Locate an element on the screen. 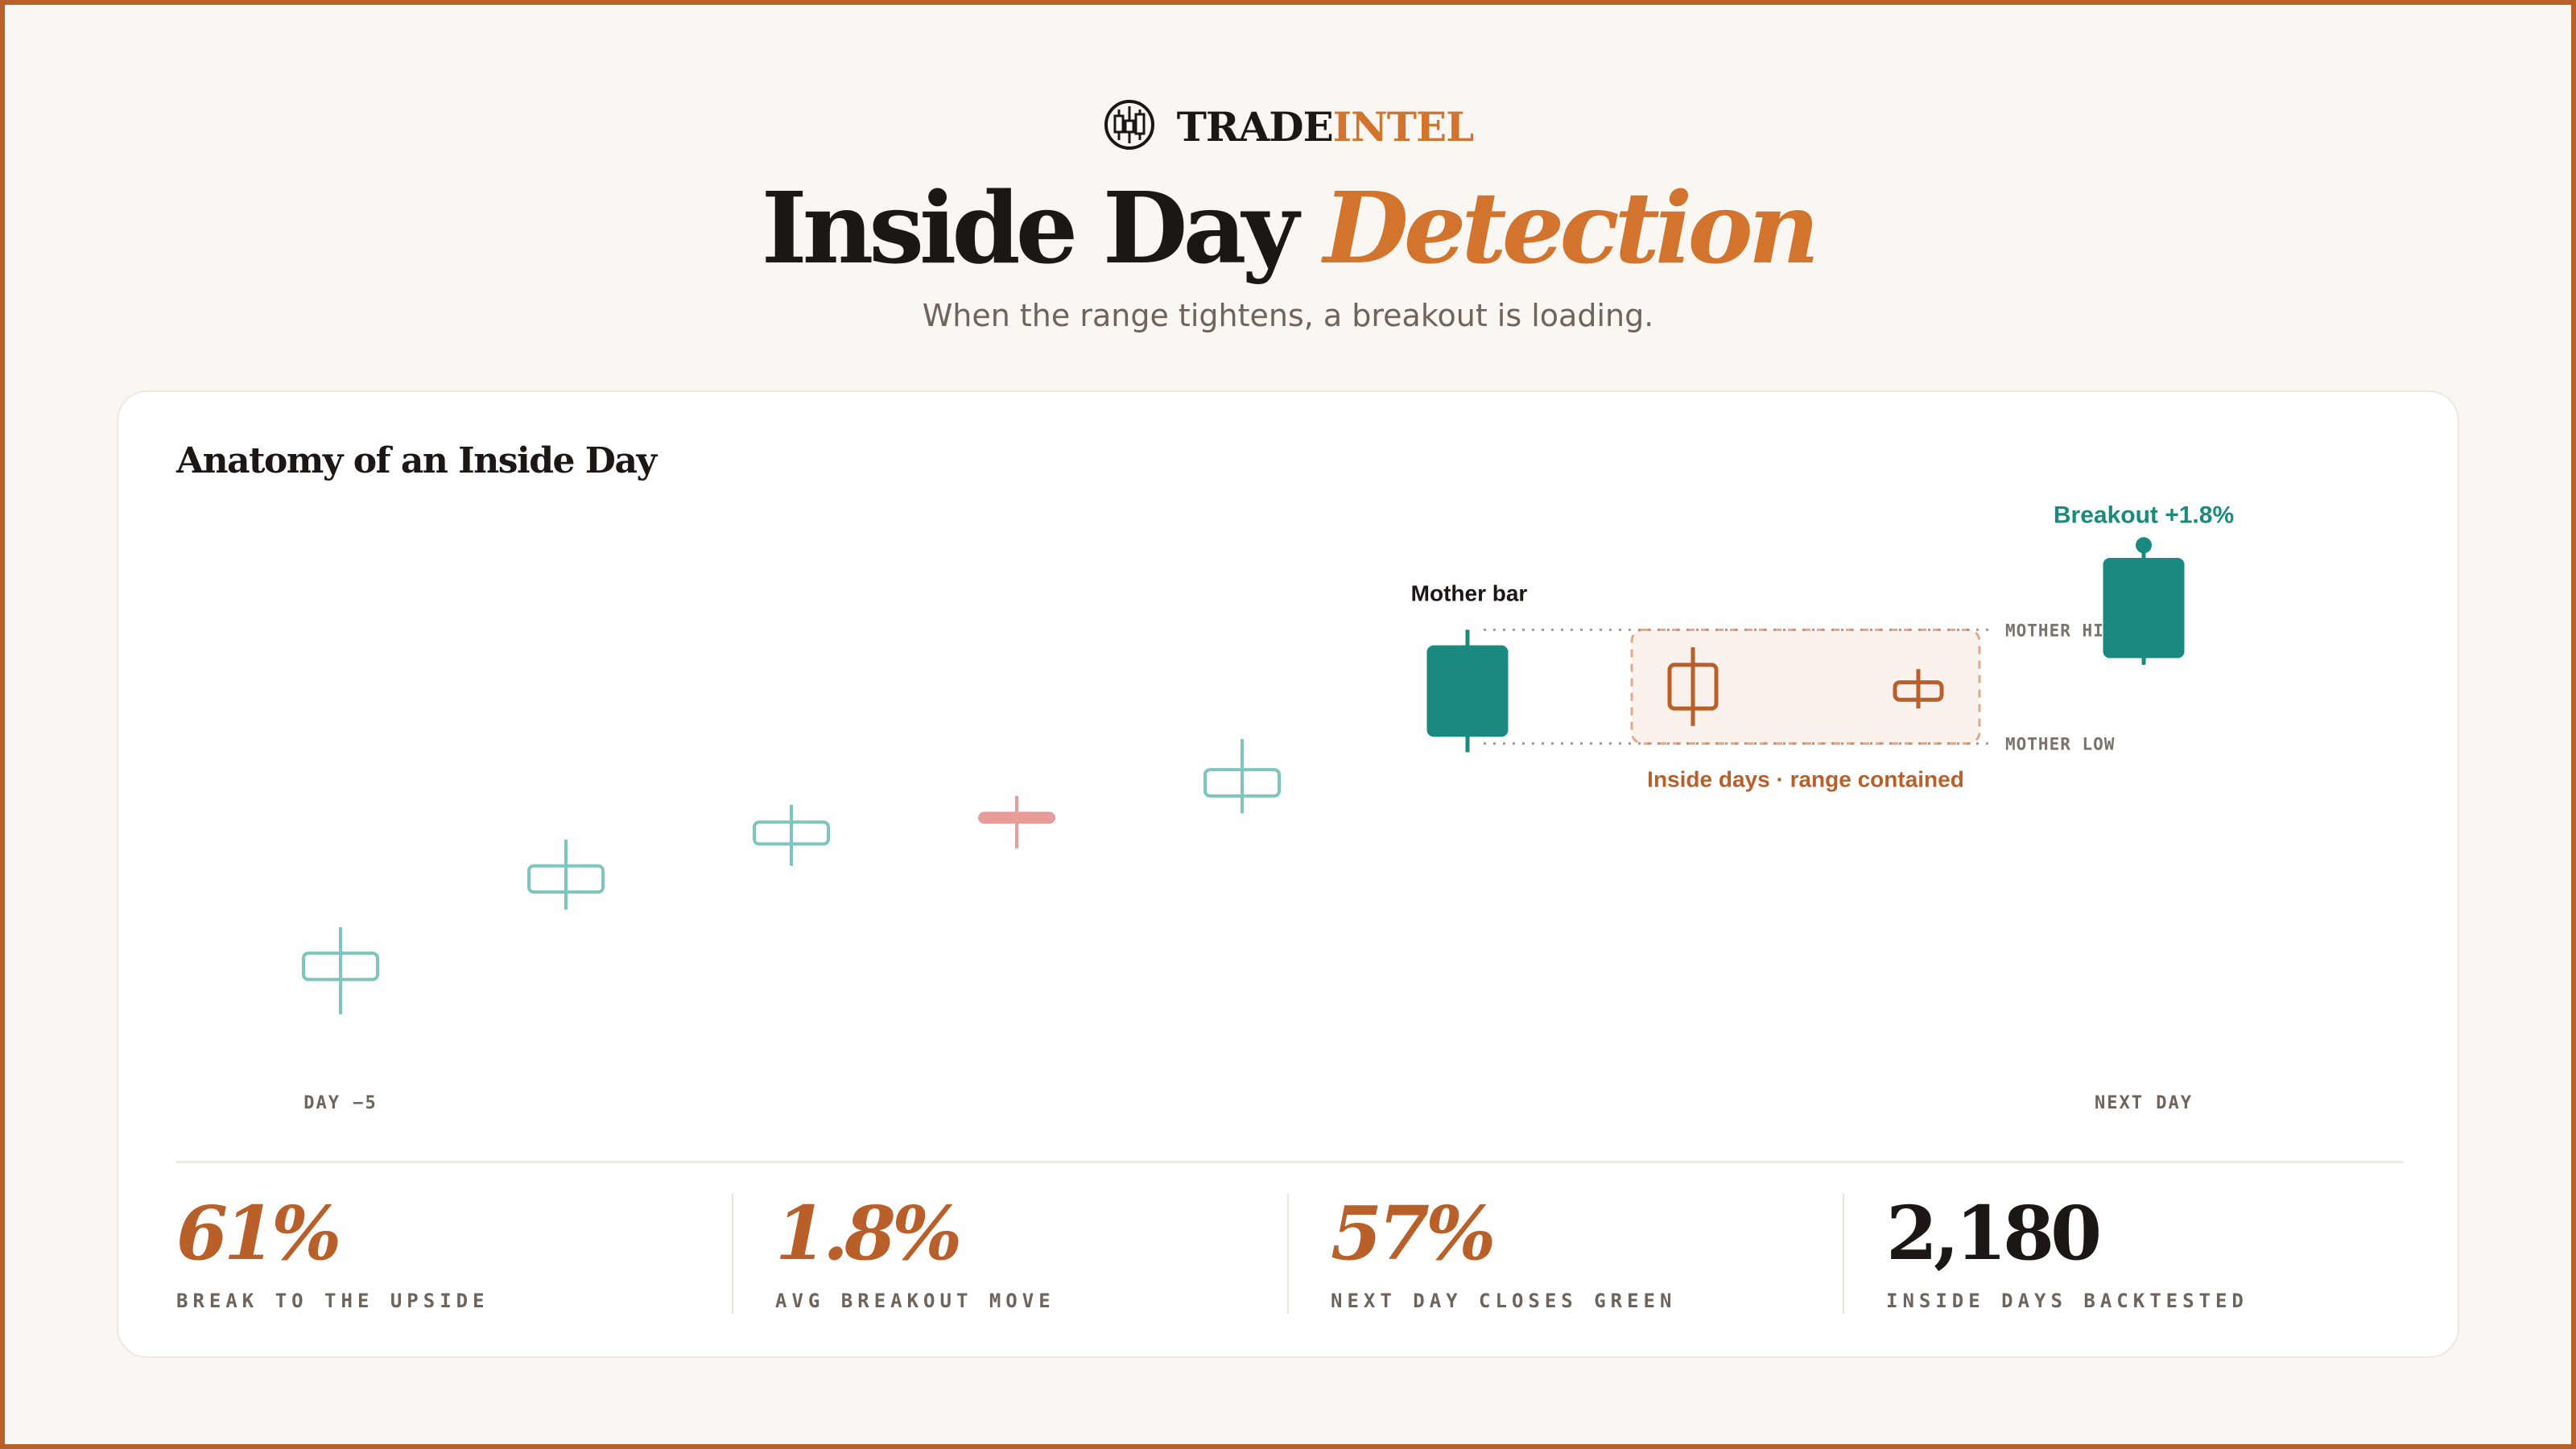  card-title: Anatomy of an Inside Day is located at coordinates (416, 460).